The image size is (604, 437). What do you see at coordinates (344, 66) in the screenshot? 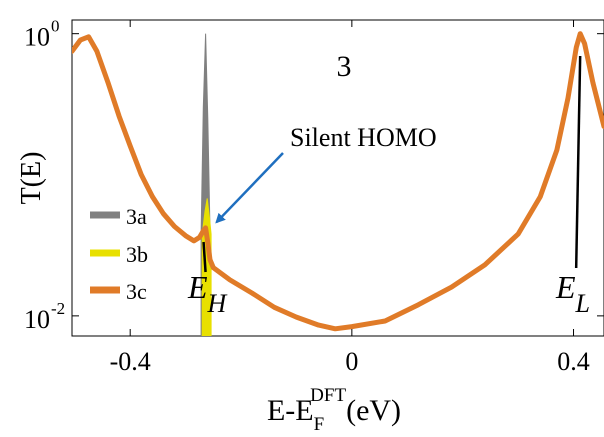
I see `panel-label: 3` at bounding box center [344, 66].